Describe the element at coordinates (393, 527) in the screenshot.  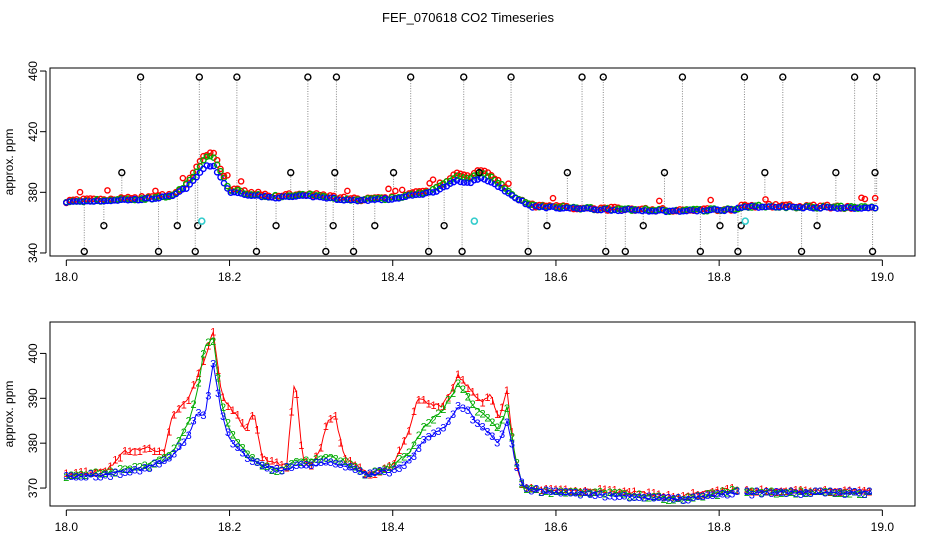
I see `x-tick-label-2: 18.4` at that location.